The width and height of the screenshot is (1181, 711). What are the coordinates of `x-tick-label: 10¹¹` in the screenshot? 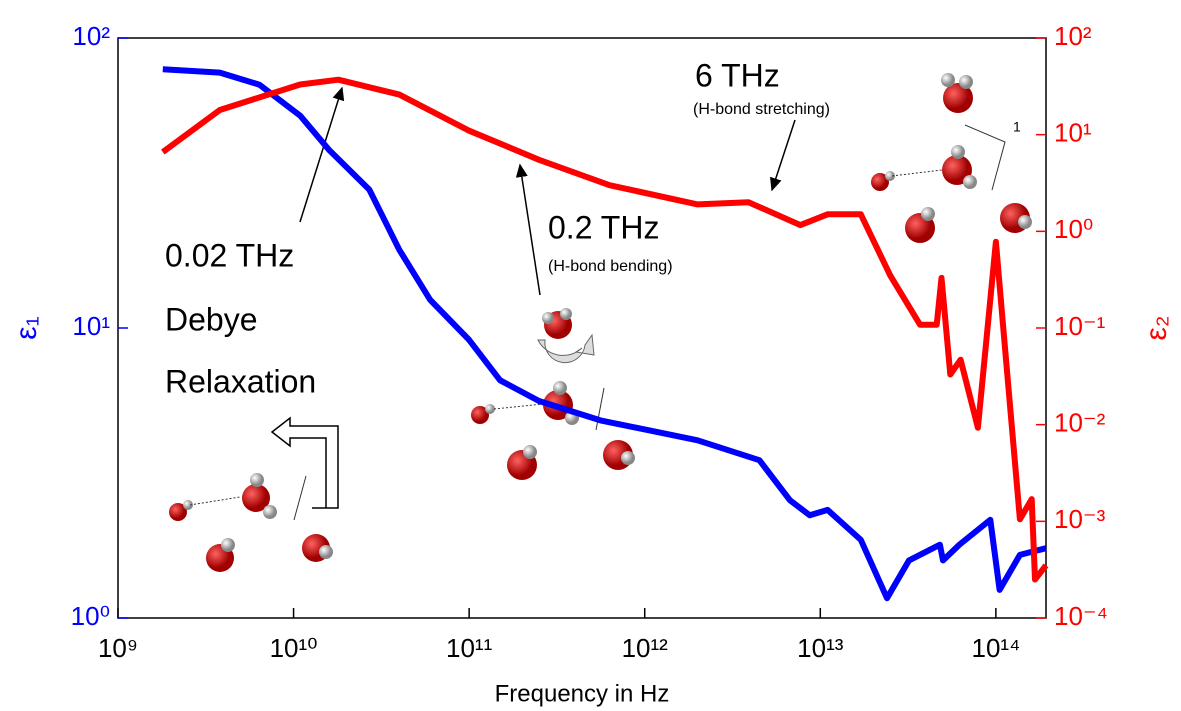 It's located at (469, 648).